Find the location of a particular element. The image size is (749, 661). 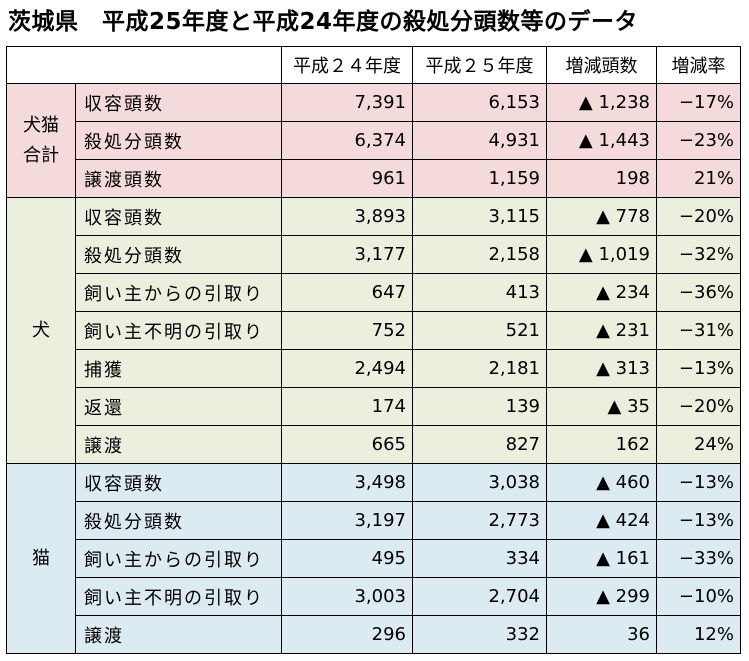

cell-h25: 3,038 is located at coordinates (479, 482).